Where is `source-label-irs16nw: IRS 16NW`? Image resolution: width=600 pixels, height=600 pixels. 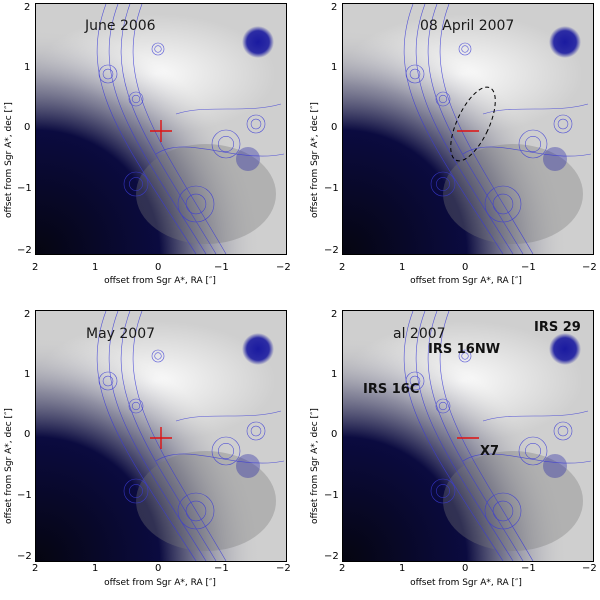
source-label-irs16nw: IRS 16NW is located at coordinates (464, 349).